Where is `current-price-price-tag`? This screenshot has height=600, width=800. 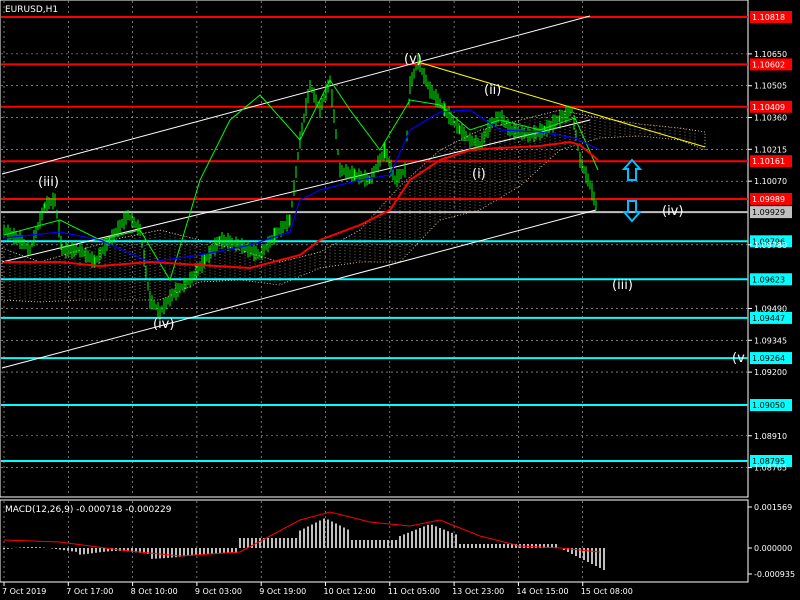 current-price-price-tag is located at coordinates (771, 212).